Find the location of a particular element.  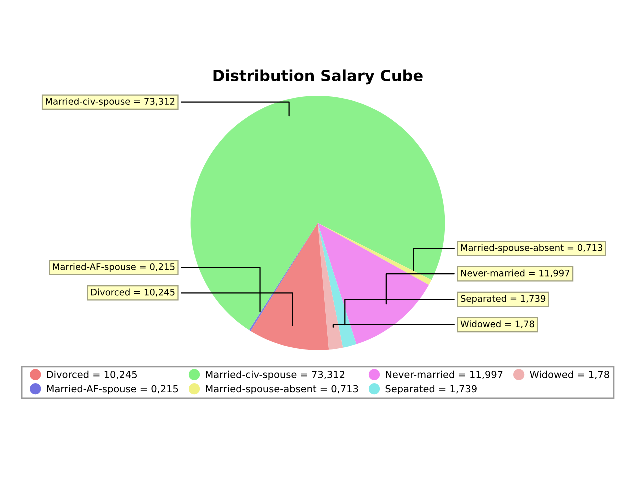

legend-label: Divorced = 10,245 is located at coordinates (92, 375).